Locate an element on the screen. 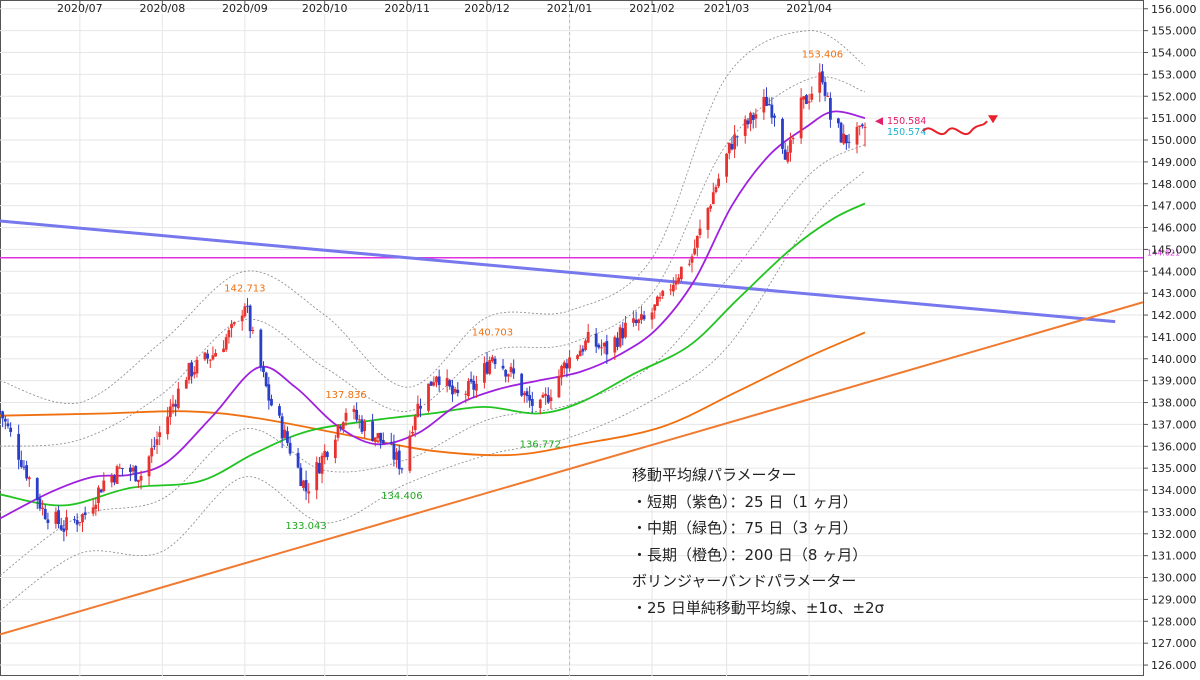 The height and width of the screenshot is (680, 1200). y-tick-label: 142.000 is located at coordinates (1174, 315).